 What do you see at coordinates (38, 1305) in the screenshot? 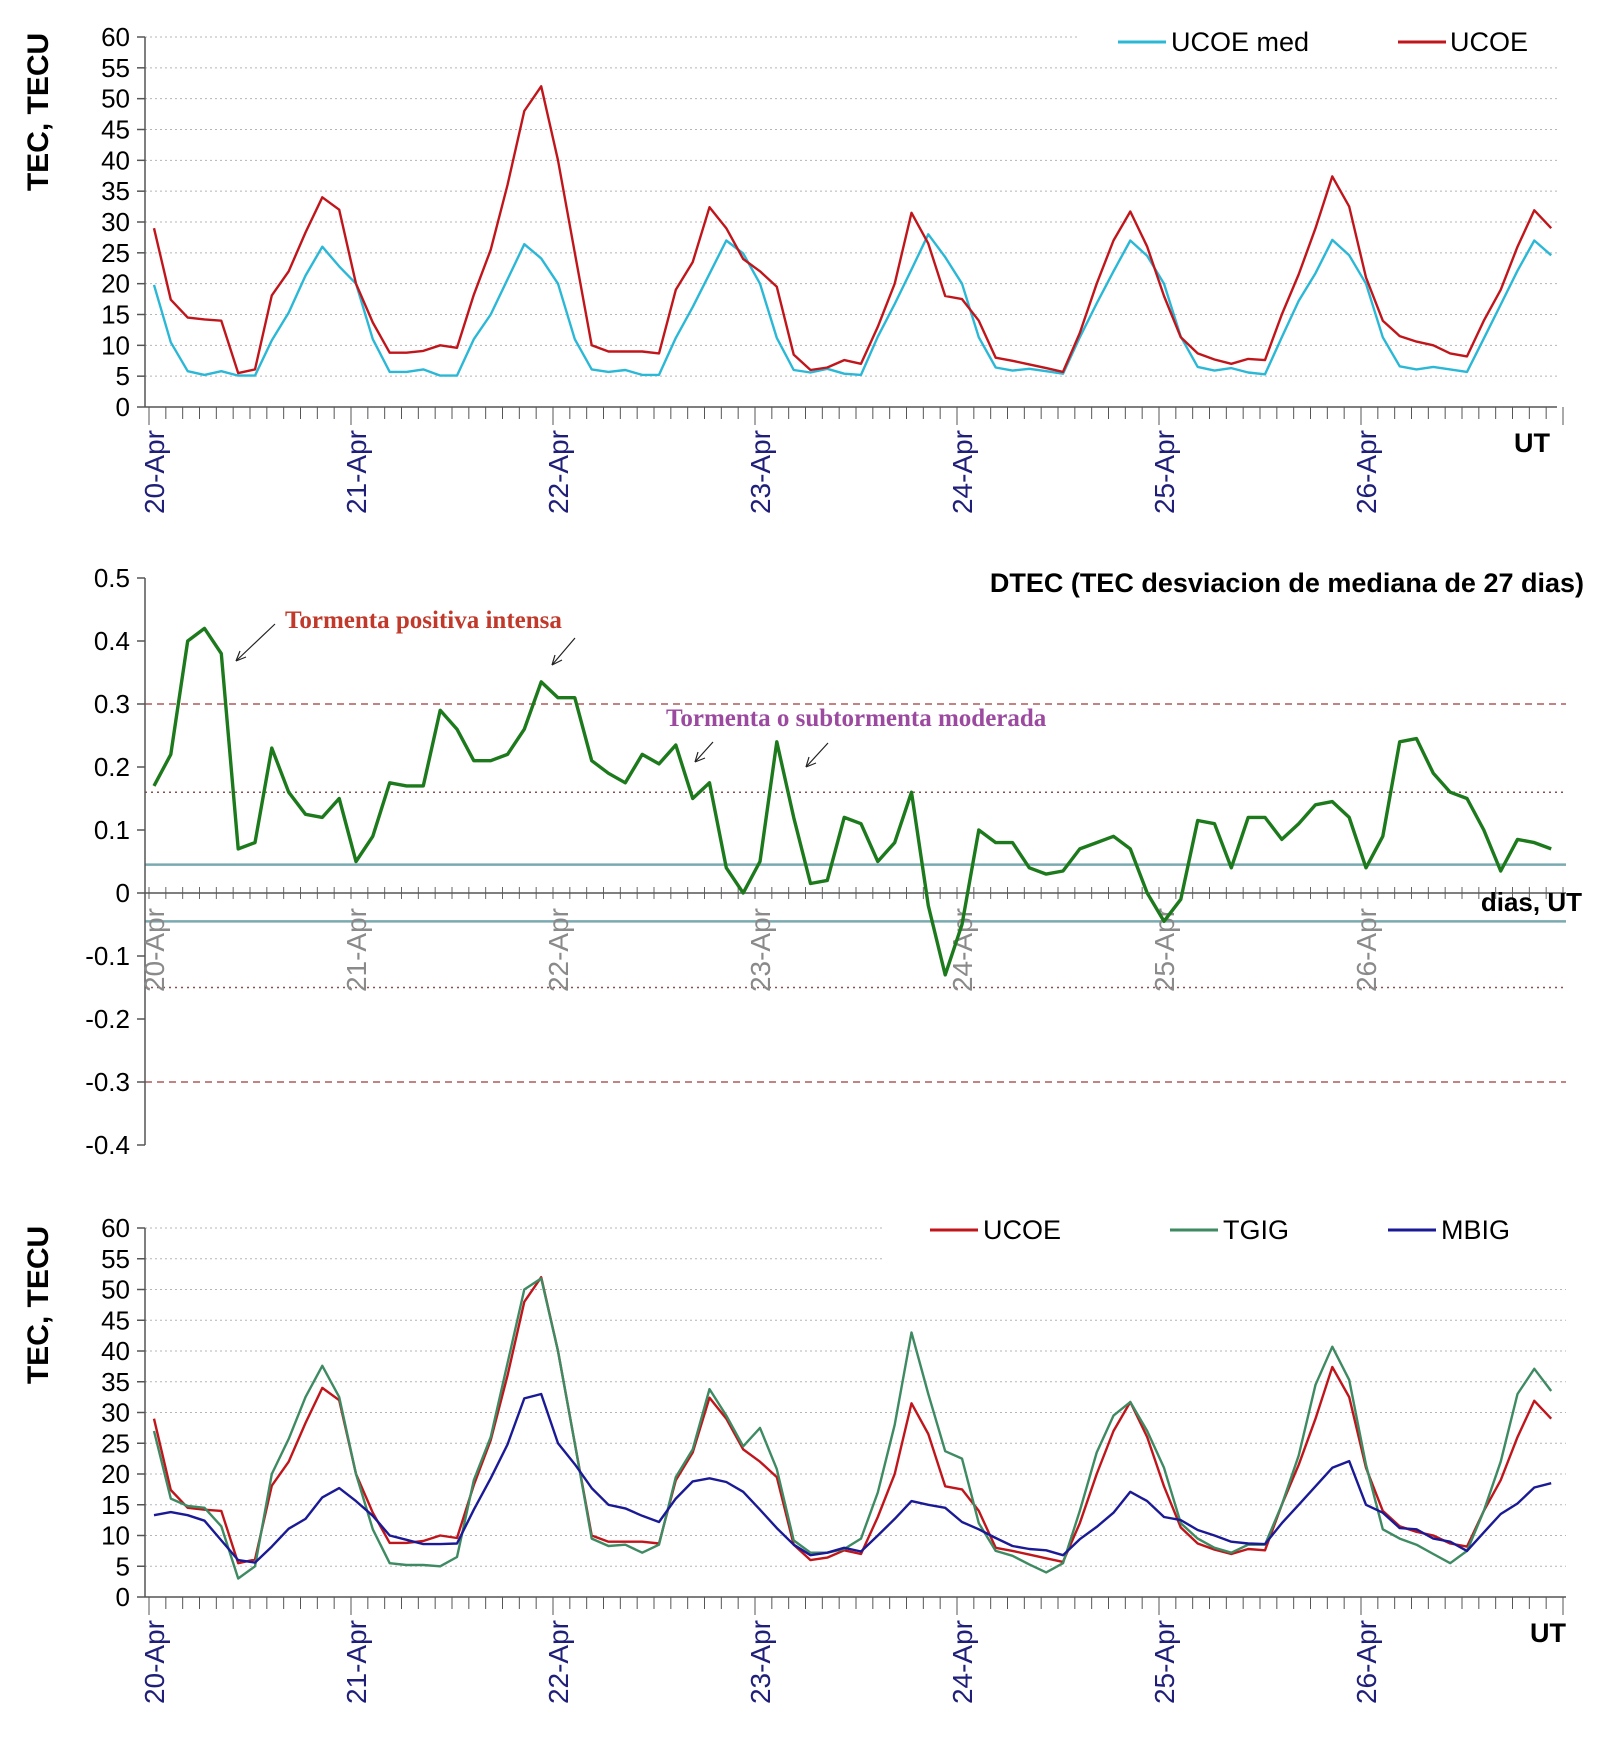
I see `bottom-y-axis-label: TEC, TECU` at bounding box center [38, 1305].